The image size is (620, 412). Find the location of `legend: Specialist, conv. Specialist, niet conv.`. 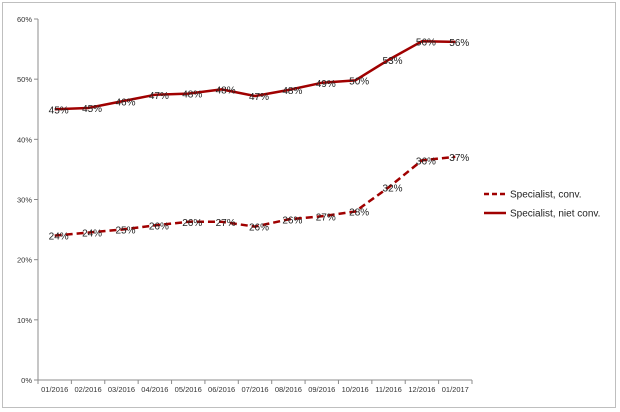

legend: Specialist, conv. Specialist, niet conv. is located at coordinates (542, 205).